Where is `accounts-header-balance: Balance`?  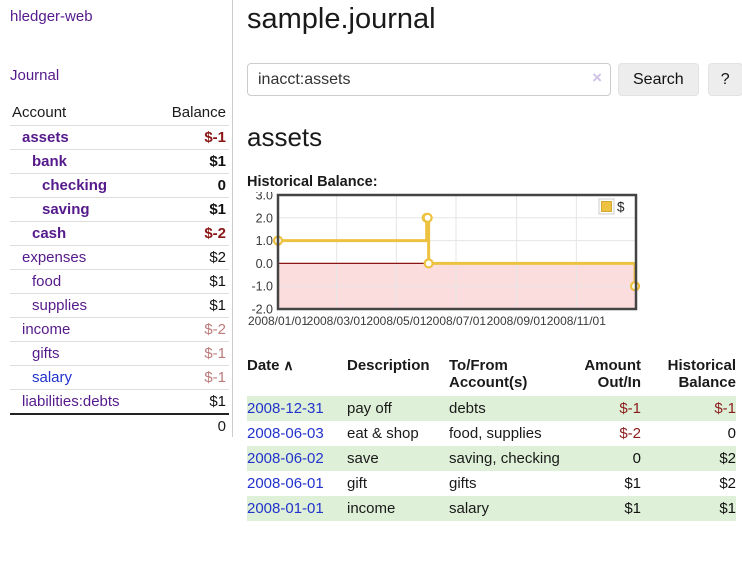 accounts-header-balance: Balance is located at coordinates (198, 112).